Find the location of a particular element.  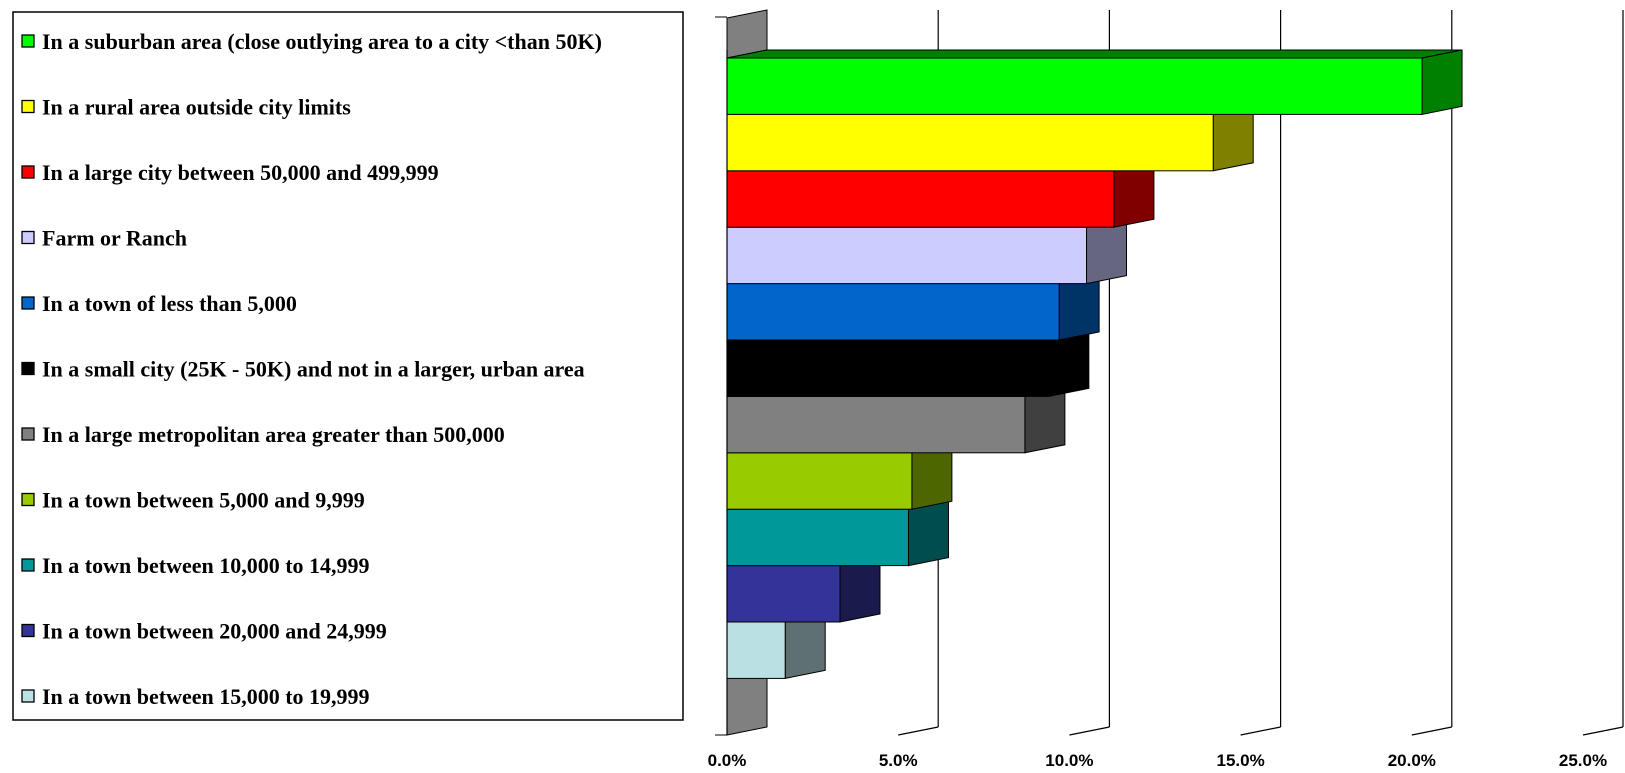

legend-label: In a town between 5,000 and 9,999 is located at coordinates (203, 500).